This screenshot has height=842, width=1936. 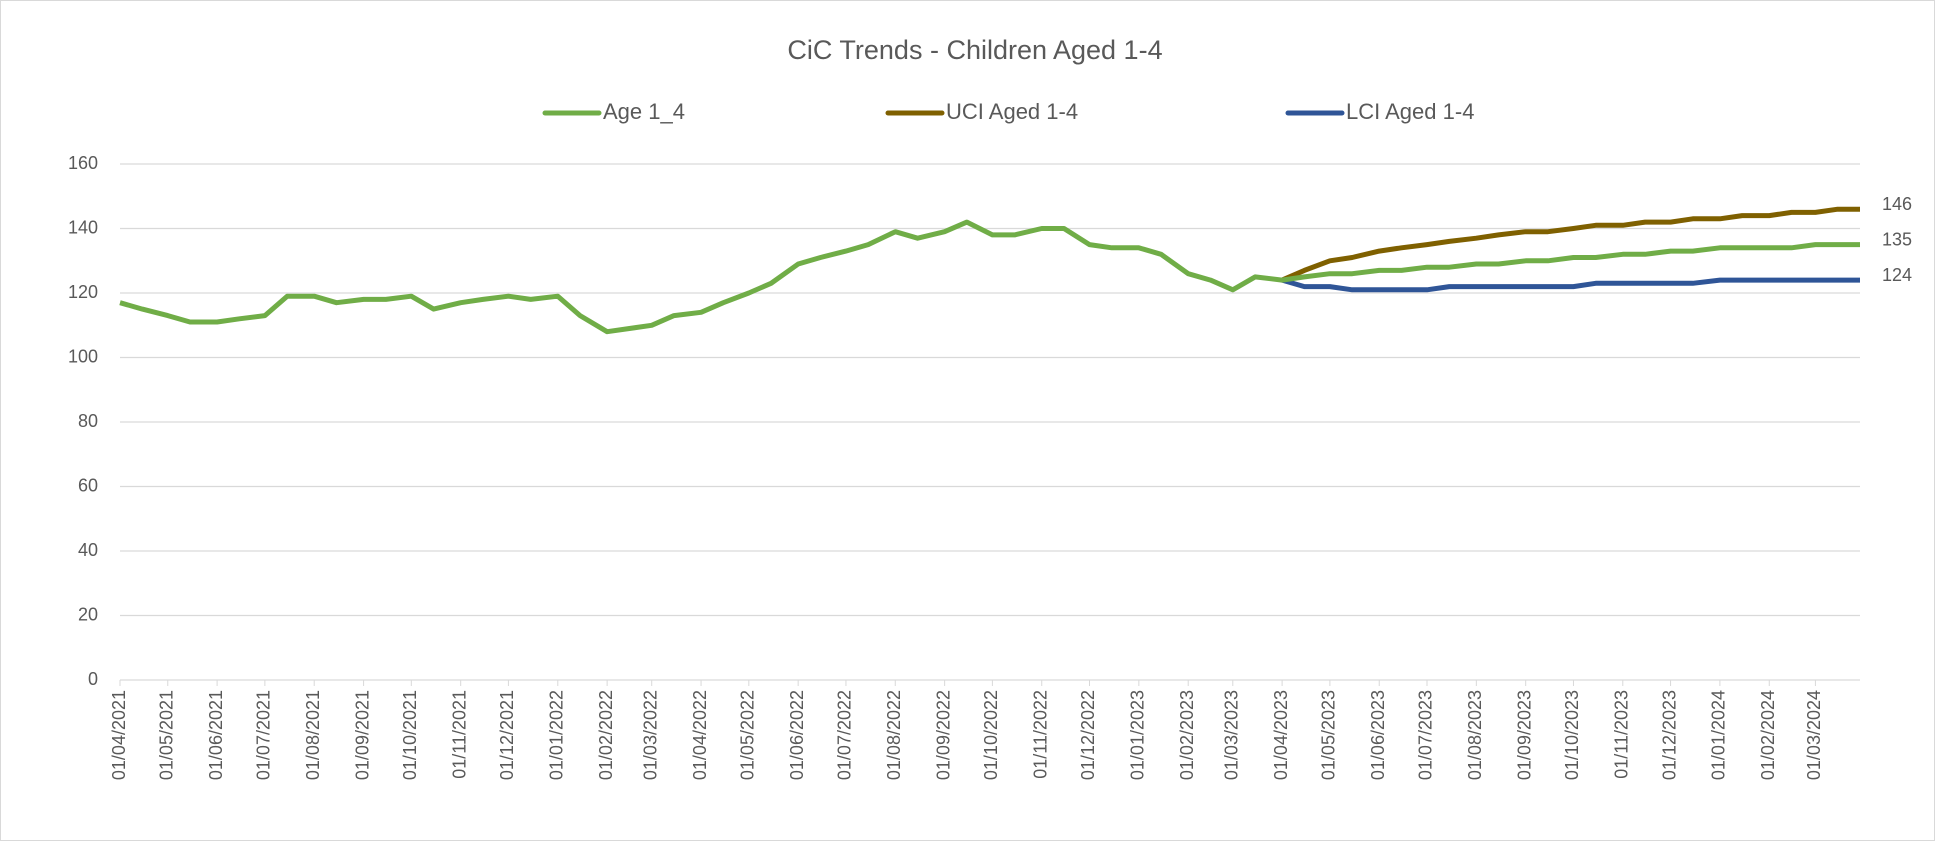 I want to click on y-tick-label: 140, so click(x=83, y=227).